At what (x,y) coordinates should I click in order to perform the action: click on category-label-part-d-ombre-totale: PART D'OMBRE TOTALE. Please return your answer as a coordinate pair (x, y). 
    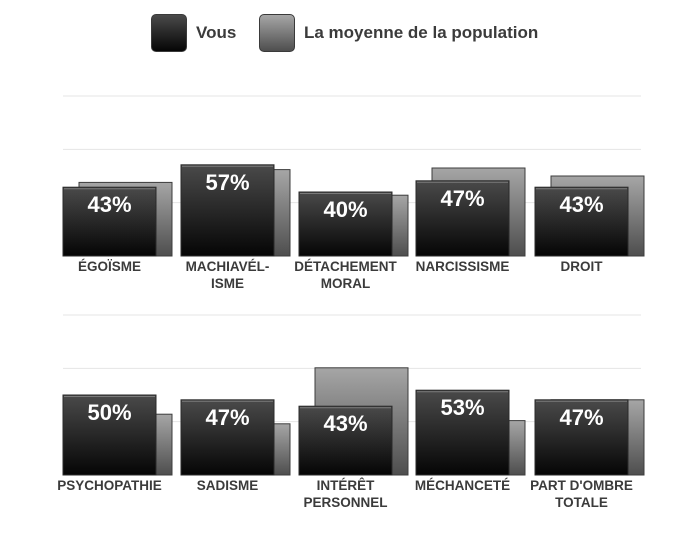
    Looking at the image, I should click on (581, 494).